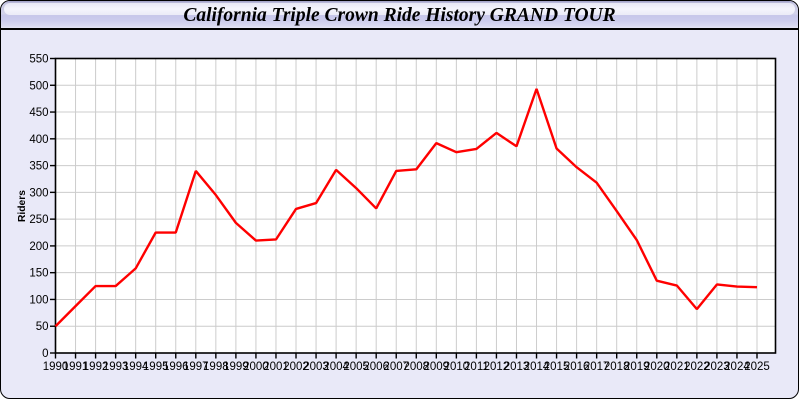 This screenshot has width=800, height=400. What do you see at coordinates (256, 367) in the screenshot?
I see `svg-text: 2000` at bounding box center [256, 367].